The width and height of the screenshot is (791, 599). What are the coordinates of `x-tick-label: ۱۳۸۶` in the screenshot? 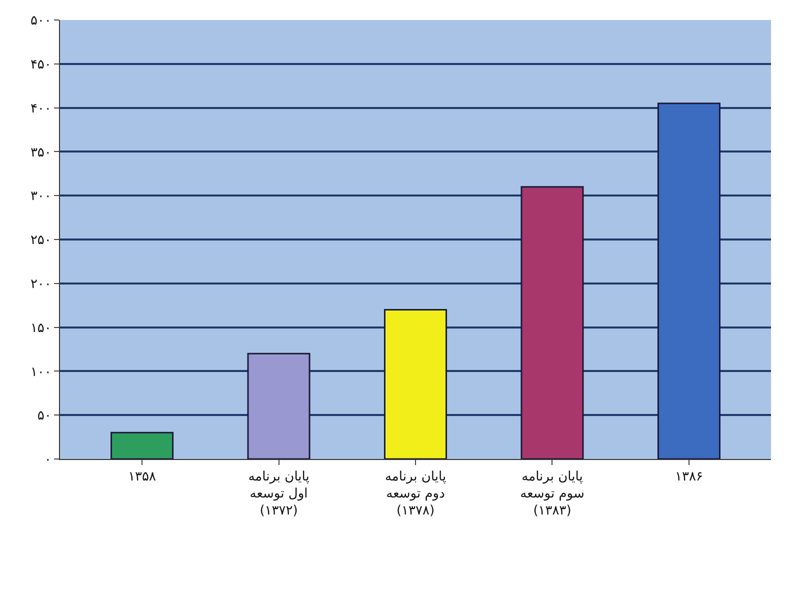 It's located at (688, 477).